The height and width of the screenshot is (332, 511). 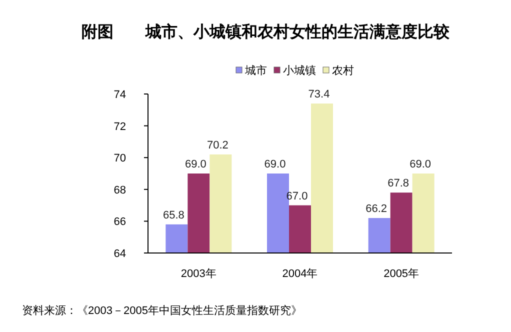 What do you see at coordinates (300, 274) in the screenshot?
I see `x-tick-label: 2004年` at bounding box center [300, 274].